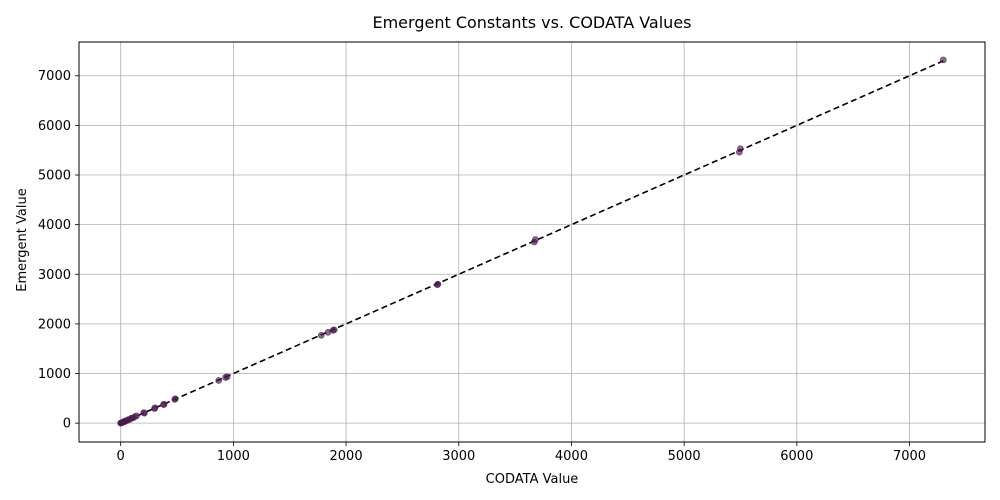 The height and width of the screenshot is (500, 1000). Describe the element at coordinates (54, 374) in the screenshot. I see `y-tick-label: 1000` at that location.